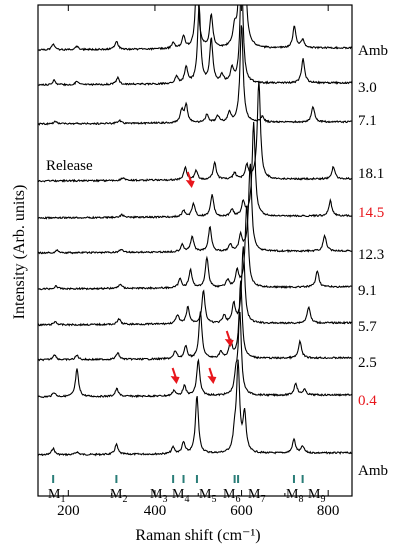  Describe the element at coordinates (367, 88) in the screenshot. I see `series-label: 3.0` at that location.